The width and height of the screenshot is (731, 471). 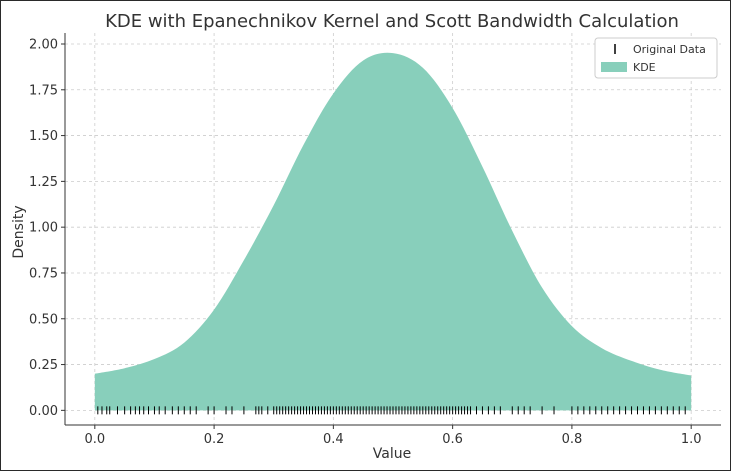 I want to click on y-tick-label-8: 2.00, so click(x=43, y=44).